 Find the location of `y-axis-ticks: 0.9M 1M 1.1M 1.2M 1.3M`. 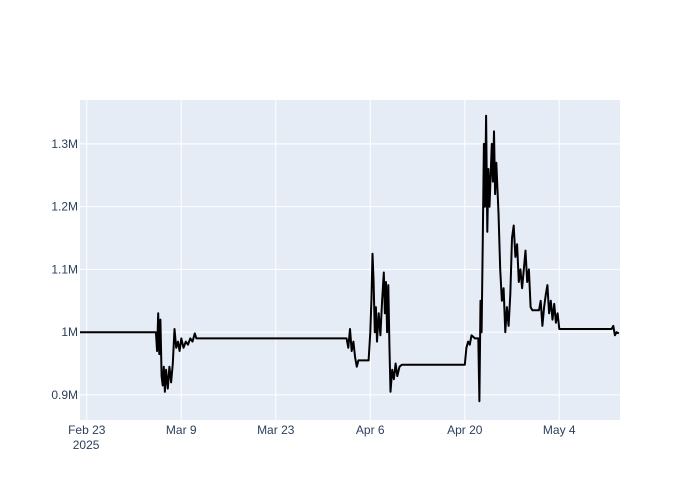

y-axis-ticks: 0.9M 1M 1.1M 1.2M 1.3M is located at coordinates (64, 269).